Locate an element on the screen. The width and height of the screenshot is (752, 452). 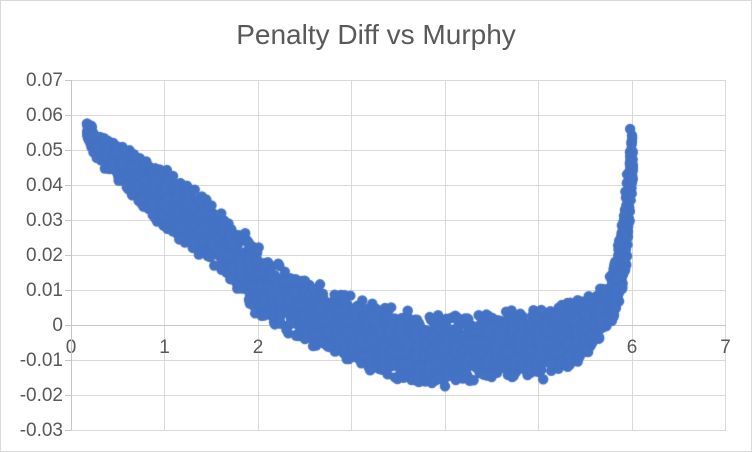
y-axis-label: -0.01 is located at coordinates (41, 360).